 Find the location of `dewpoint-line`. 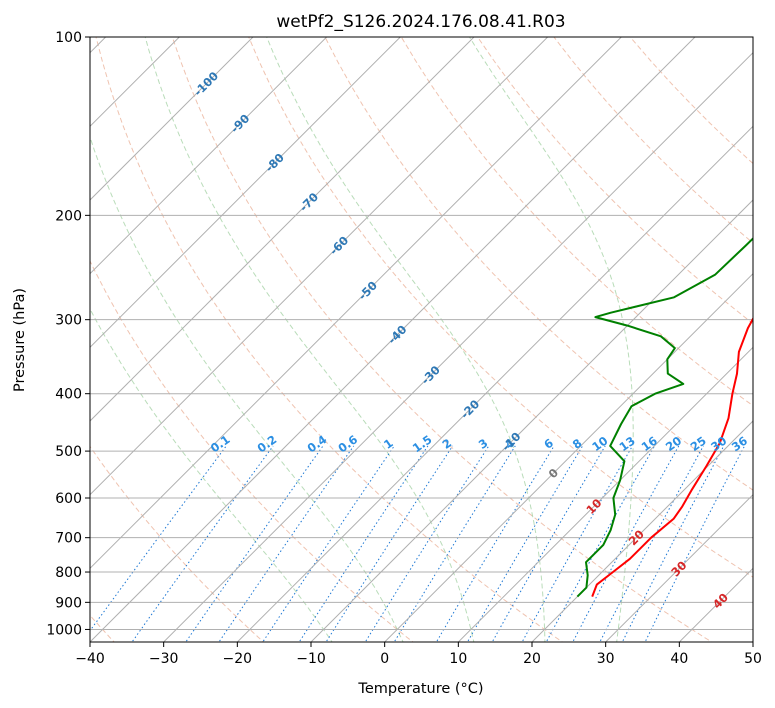

dewpoint-line is located at coordinates (664, 417).